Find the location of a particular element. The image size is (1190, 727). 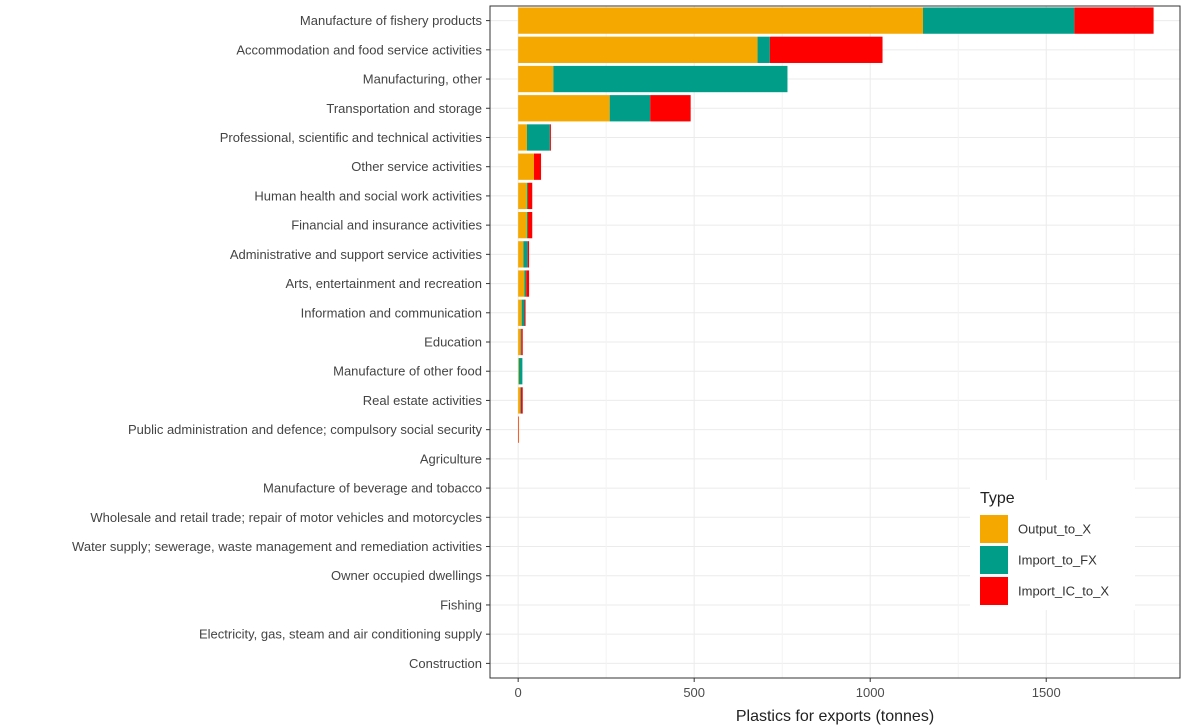

category-label: Owner occupied dwellings is located at coordinates (407, 575).